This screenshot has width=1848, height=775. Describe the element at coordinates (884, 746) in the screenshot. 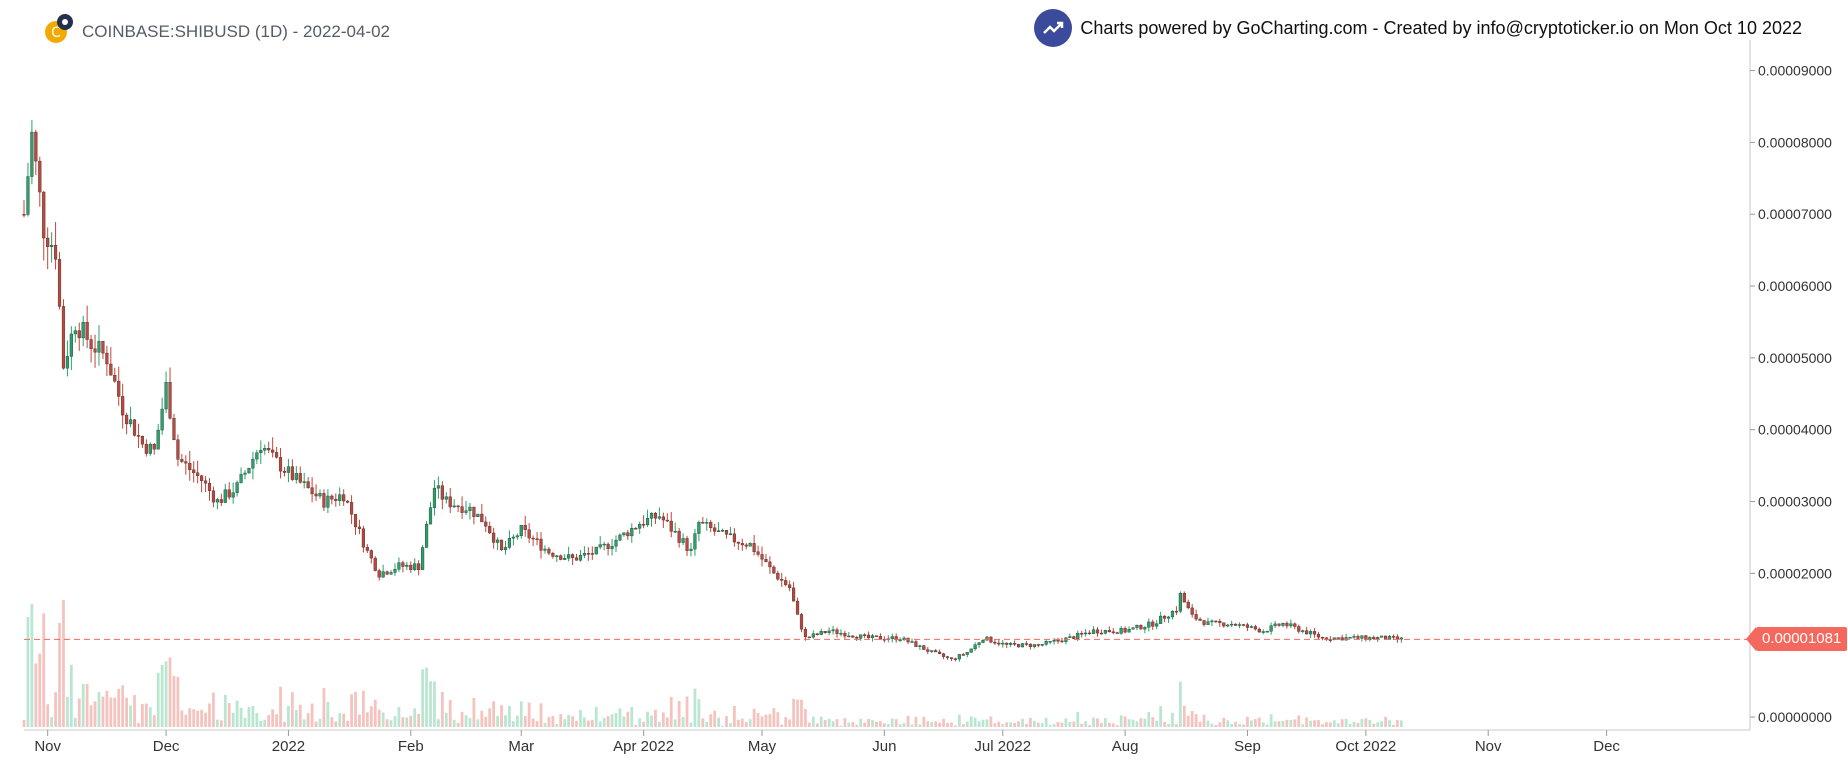

I see `x-tick-label: Jun` at that location.